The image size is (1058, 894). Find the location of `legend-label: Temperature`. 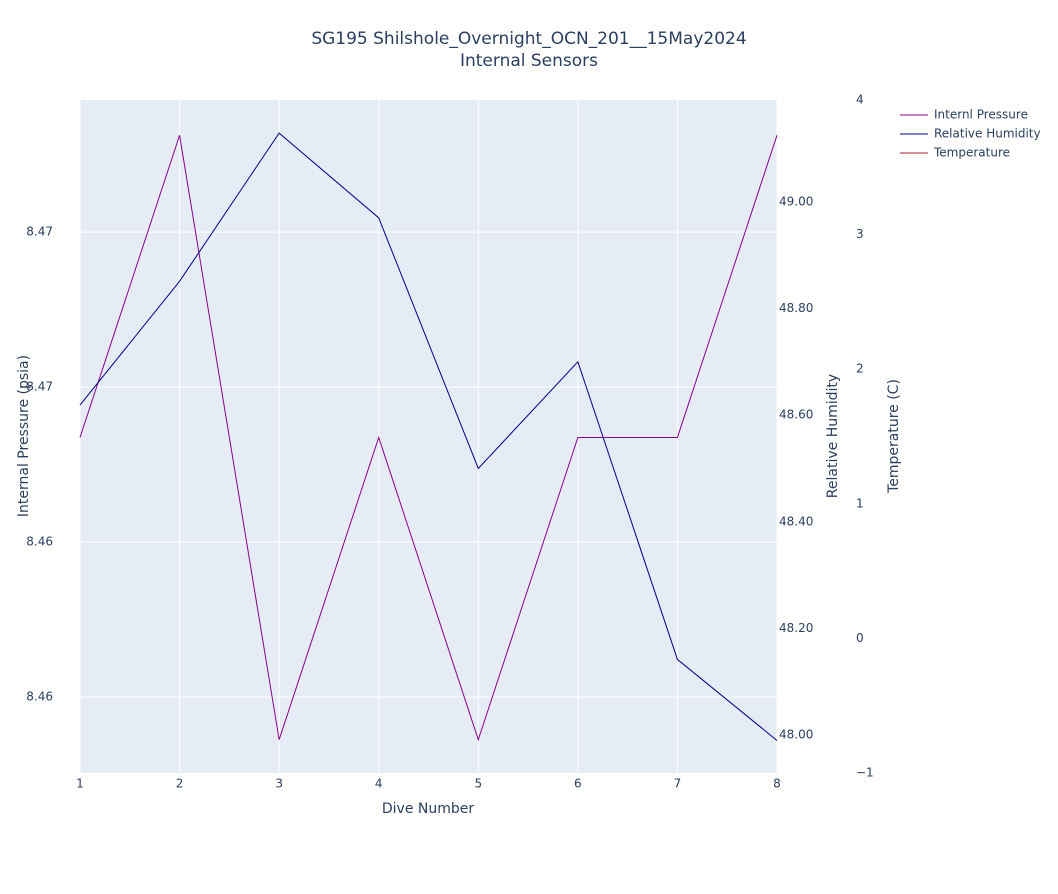

legend-label: Temperature is located at coordinates (971, 153).